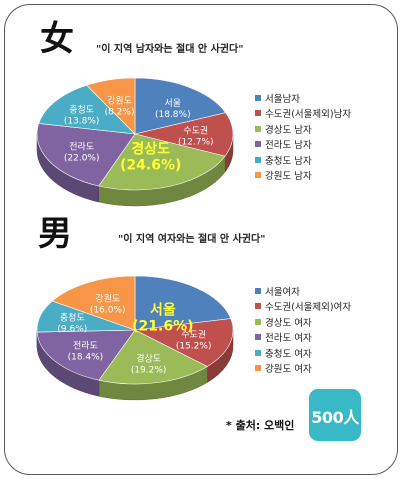 The height and width of the screenshot is (480, 403). I want to click on legend-label: 경상도 남자, so click(288, 130).